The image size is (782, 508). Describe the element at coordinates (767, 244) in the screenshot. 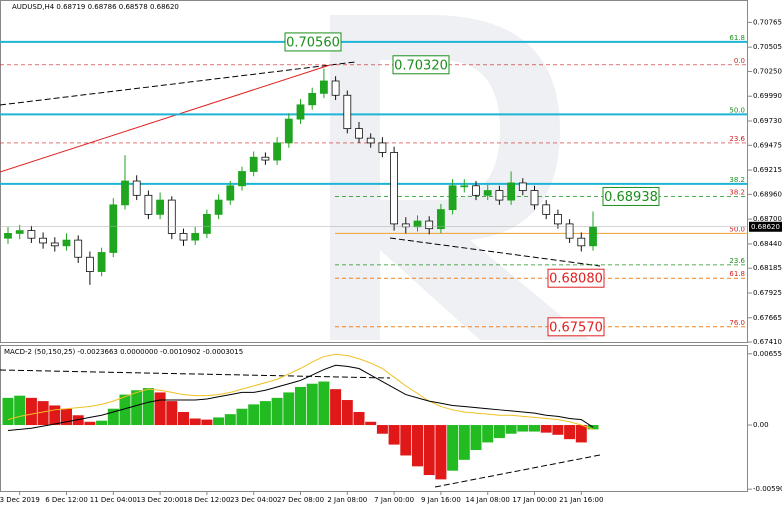

I see `y-tick-label: 0.68440` at that location.